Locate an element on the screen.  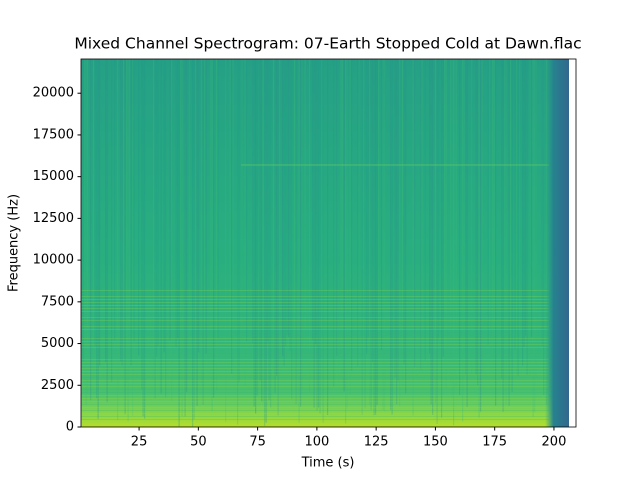
y-tick-label: 7500 is located at coordinates (57, 301).